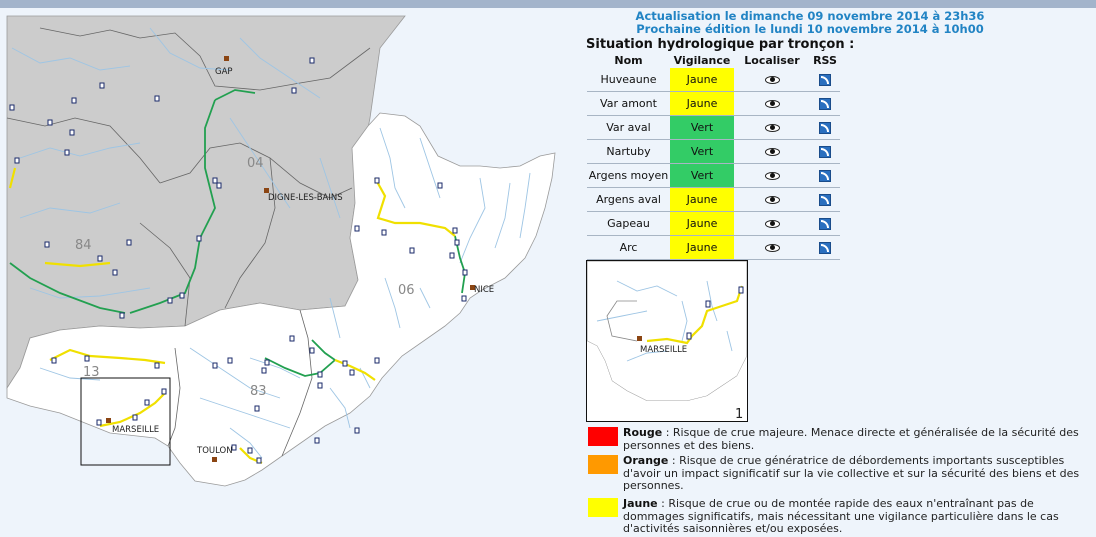  I want to click on section-name: Argens moyen, so click(628, 175).